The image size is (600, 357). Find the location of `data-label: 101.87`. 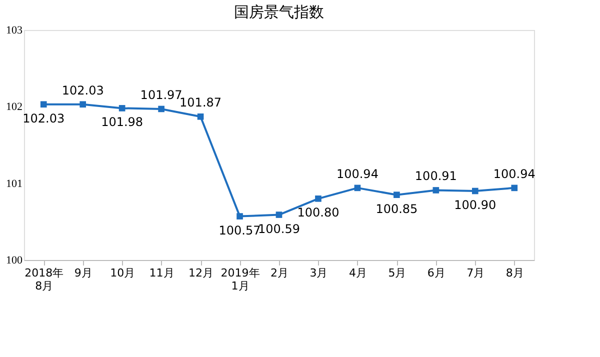

data-label: 101.87 is located at coordinates (201, 103).